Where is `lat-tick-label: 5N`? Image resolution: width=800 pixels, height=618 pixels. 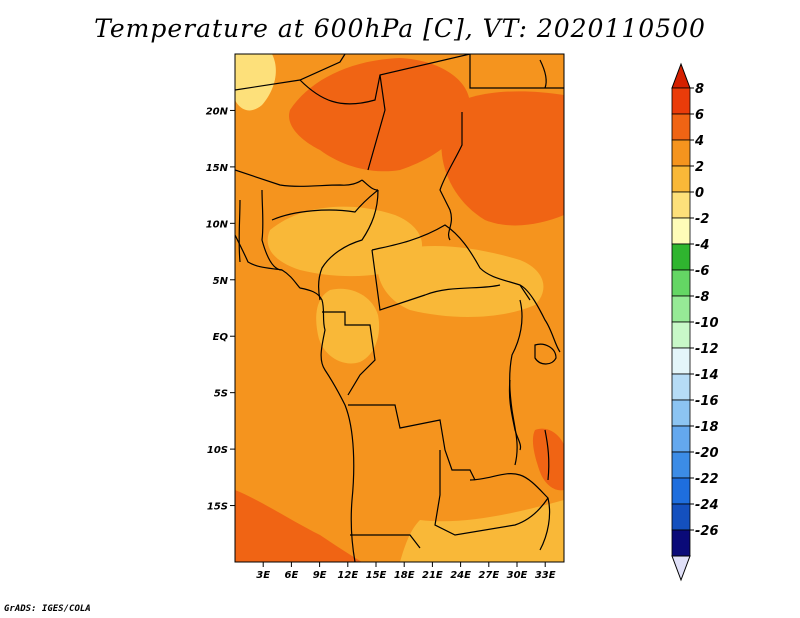 lat-tick-label: 5N is located at coordinates (221, 281).